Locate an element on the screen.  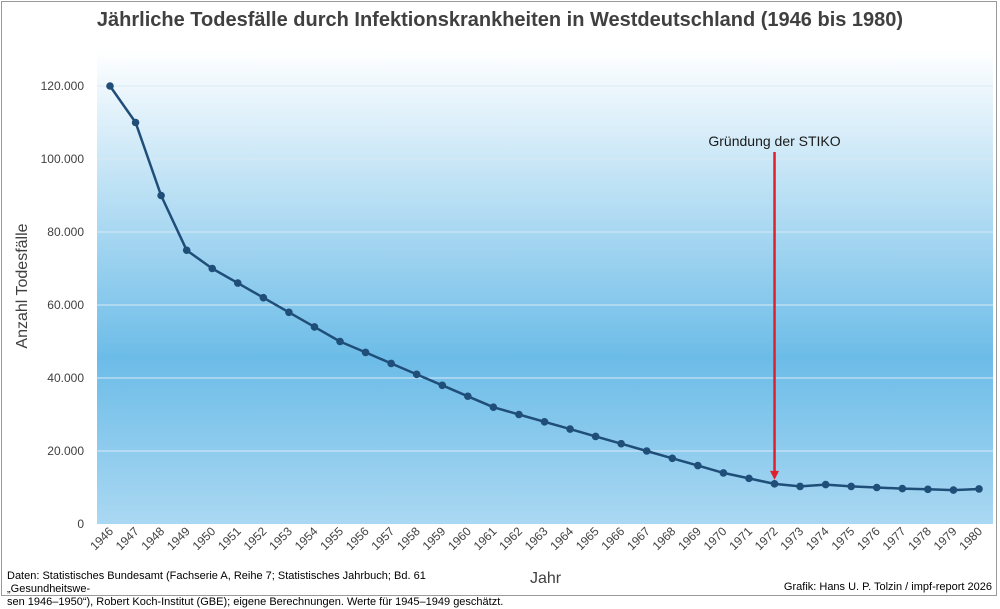
x-tick-label: 1954 is located at coordinates (306, 538).